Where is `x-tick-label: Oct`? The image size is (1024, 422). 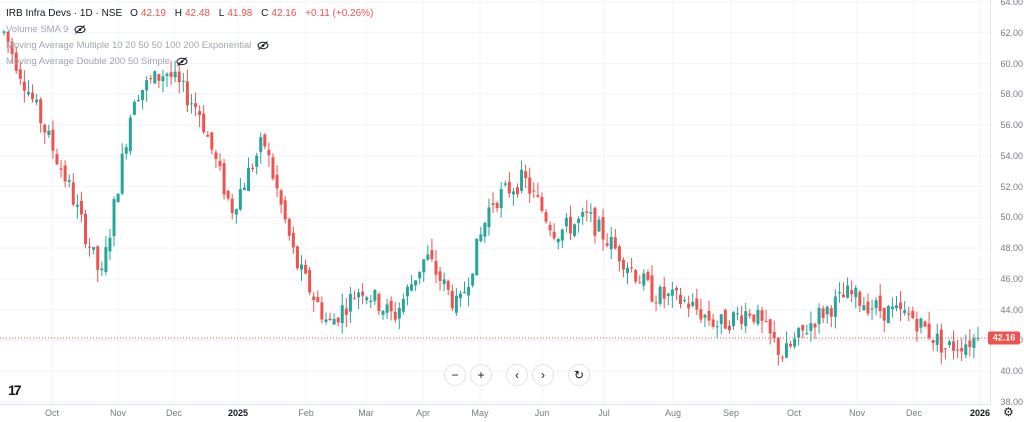
x-tick-label: Oct is located at coordinates (52, 413).